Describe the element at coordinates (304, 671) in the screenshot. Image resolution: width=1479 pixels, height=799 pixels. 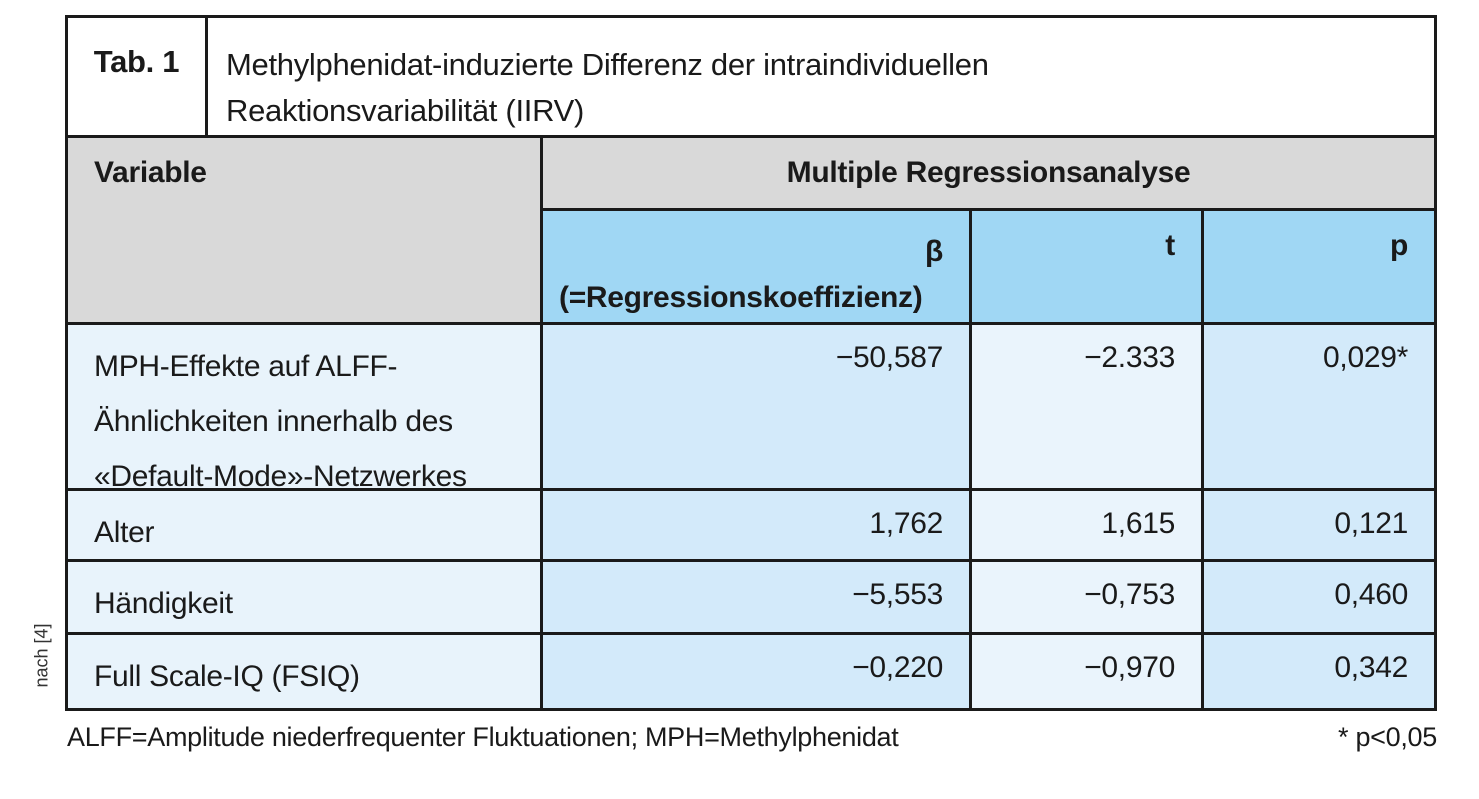
I see `row-variable: Full Scale-IQ (FSIQ)` at that location.